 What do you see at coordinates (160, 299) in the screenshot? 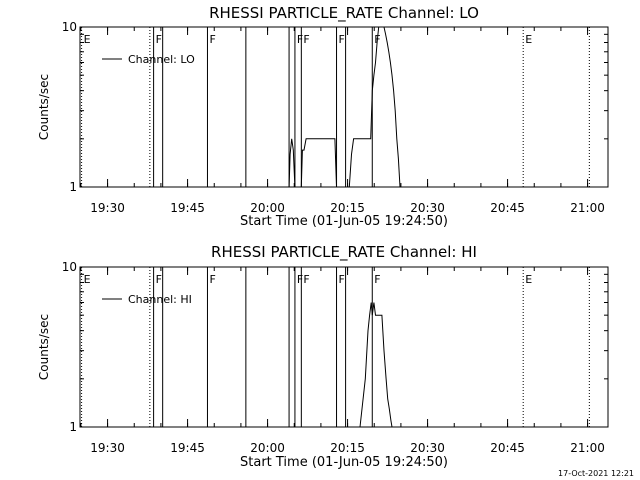
I see `legend-label: Channel: HI` at bounding box center [160, 299].